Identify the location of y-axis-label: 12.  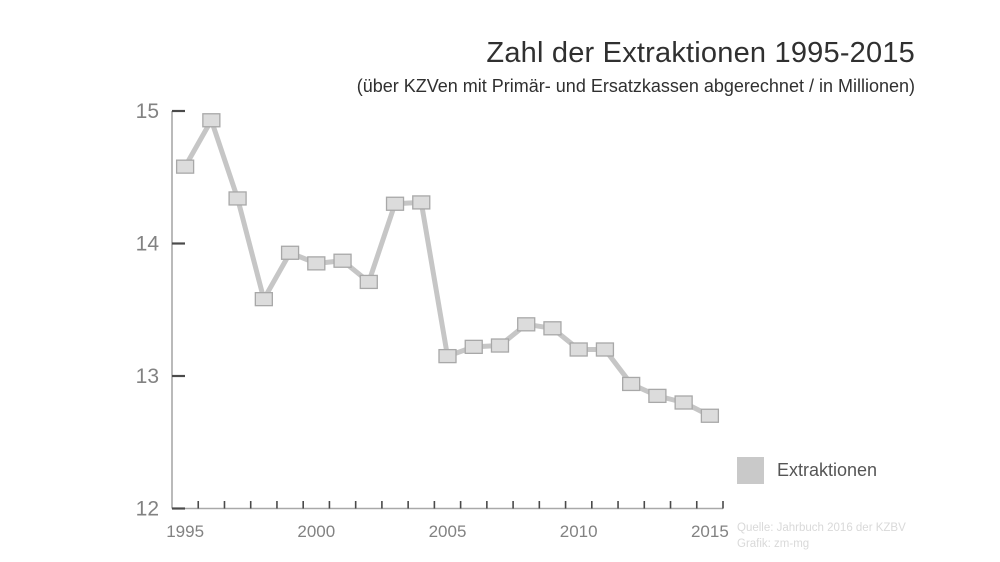
(147, 509).